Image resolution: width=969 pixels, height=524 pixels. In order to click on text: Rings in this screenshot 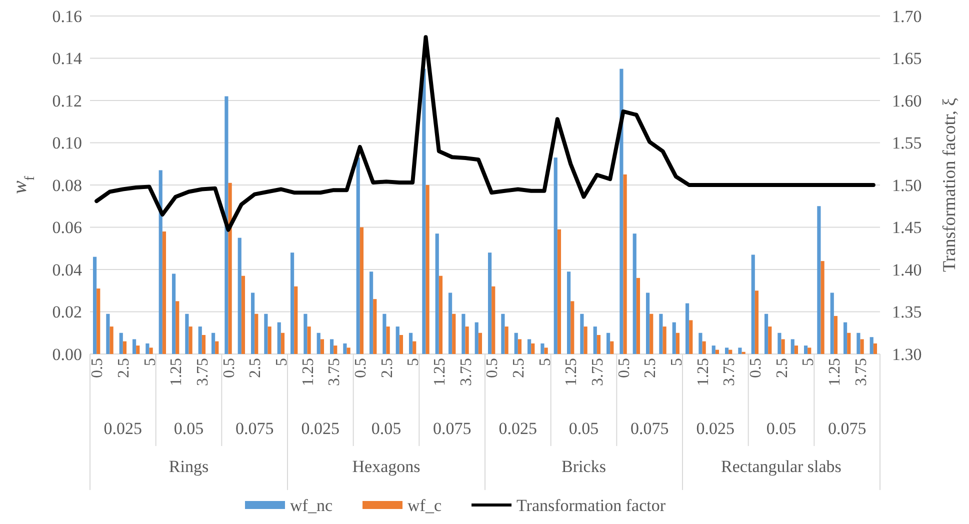, I will do `click(188, 466)`.